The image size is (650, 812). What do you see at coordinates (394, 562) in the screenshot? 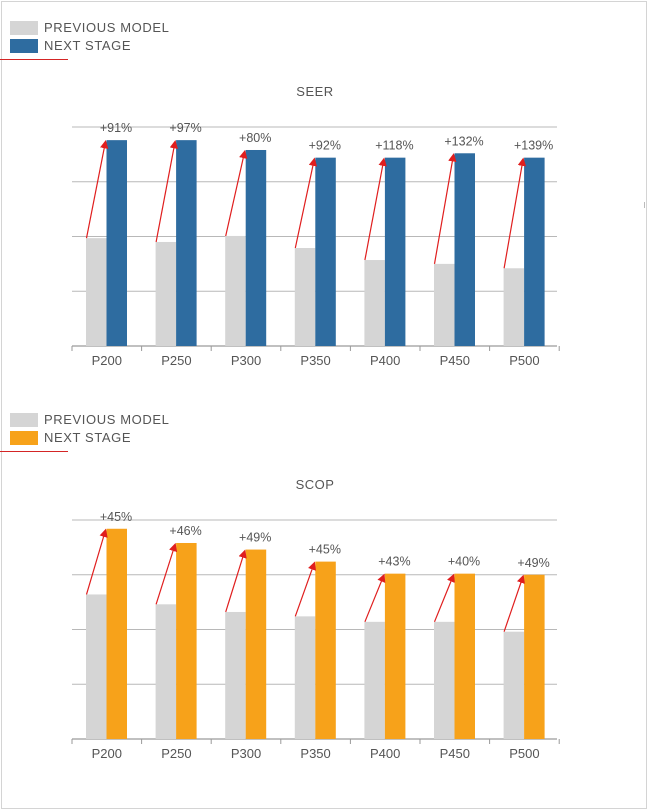
I see `scop-percent-label-p400: +43%` at bounding box center [394, 562].